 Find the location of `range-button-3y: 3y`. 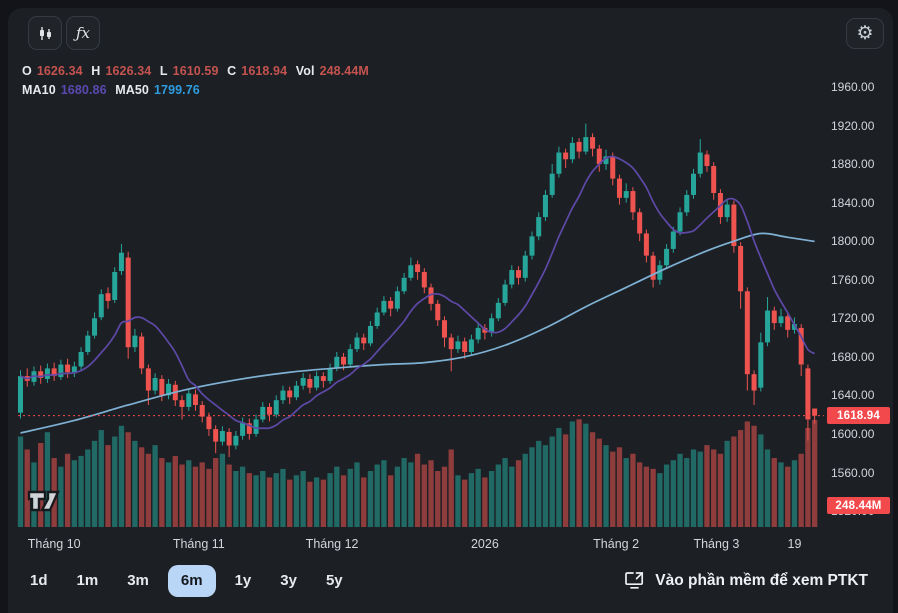

range-button-3y: 3y is located at coordinates (288, 580).